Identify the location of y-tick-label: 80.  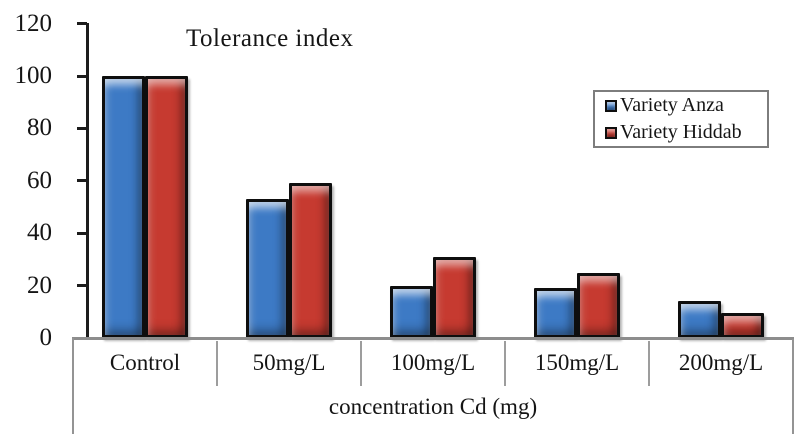
(39, 128).